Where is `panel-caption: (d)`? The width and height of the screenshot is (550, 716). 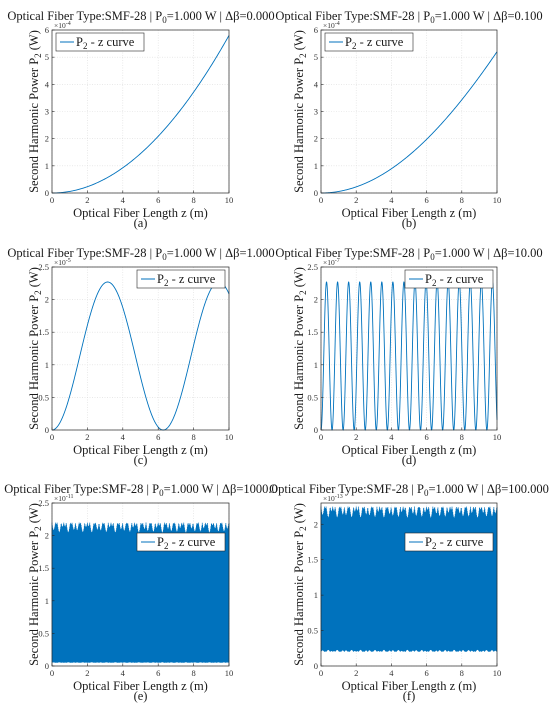 panel-caption: (d) is located at coordinates (409, 460).